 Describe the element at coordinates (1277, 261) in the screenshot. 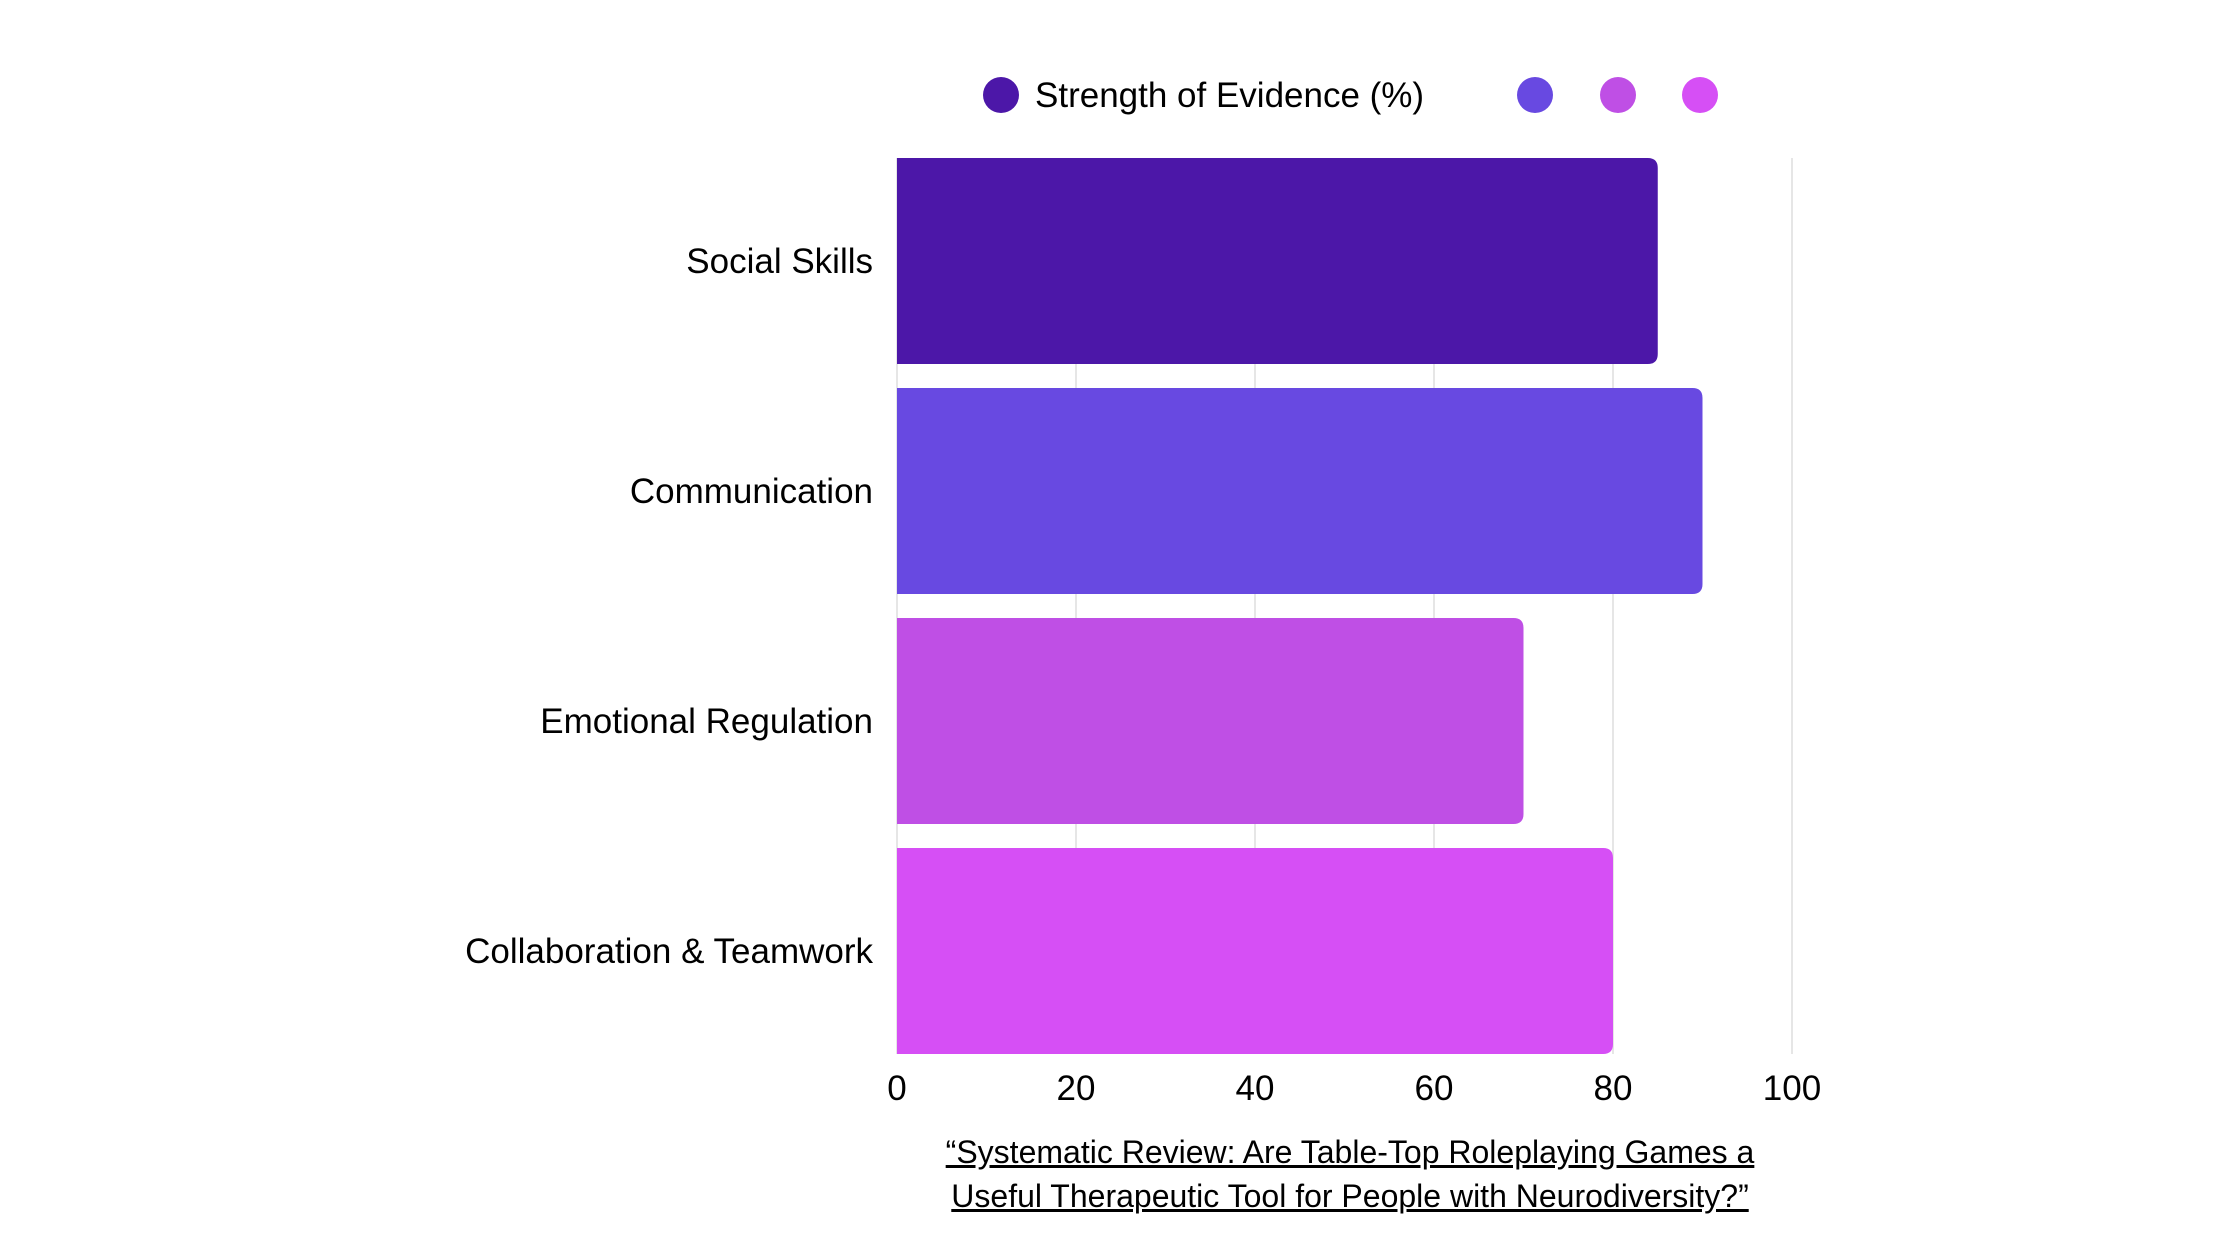

I see `bar-social-skills` at that location.